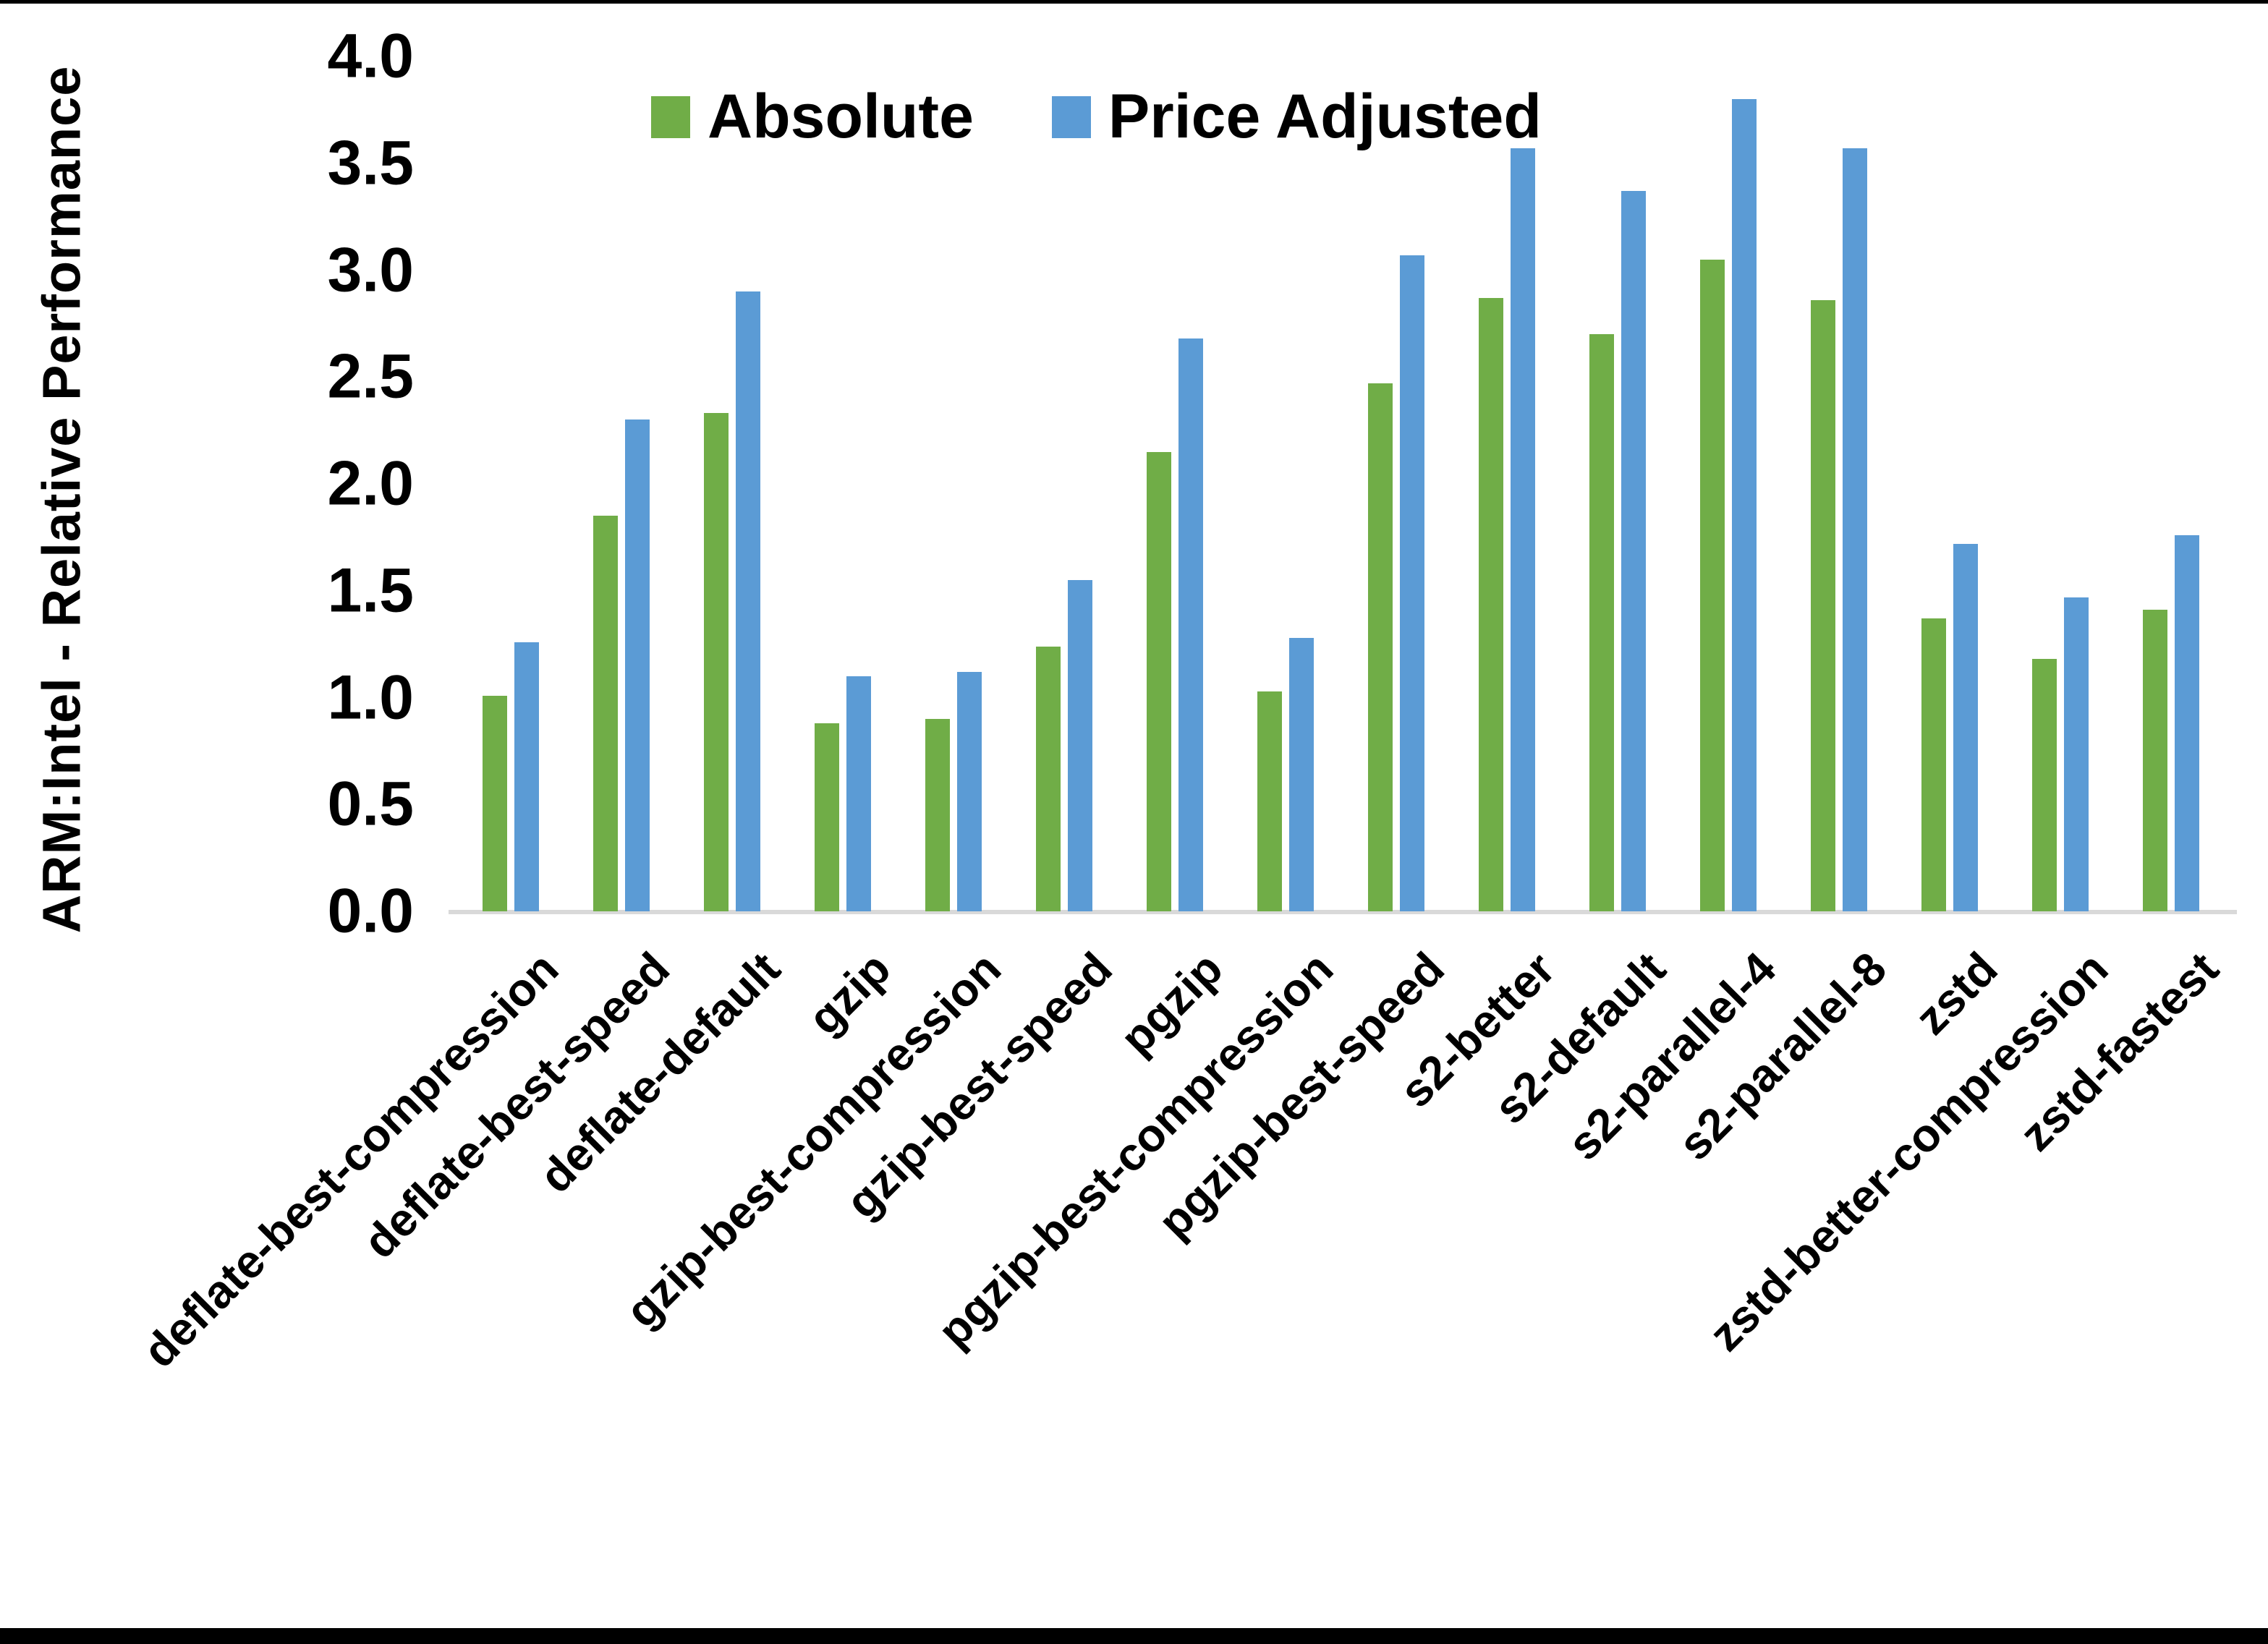  I want to click on legend-label-price-adjusted: Price Adjusted, so click(1325, 116).